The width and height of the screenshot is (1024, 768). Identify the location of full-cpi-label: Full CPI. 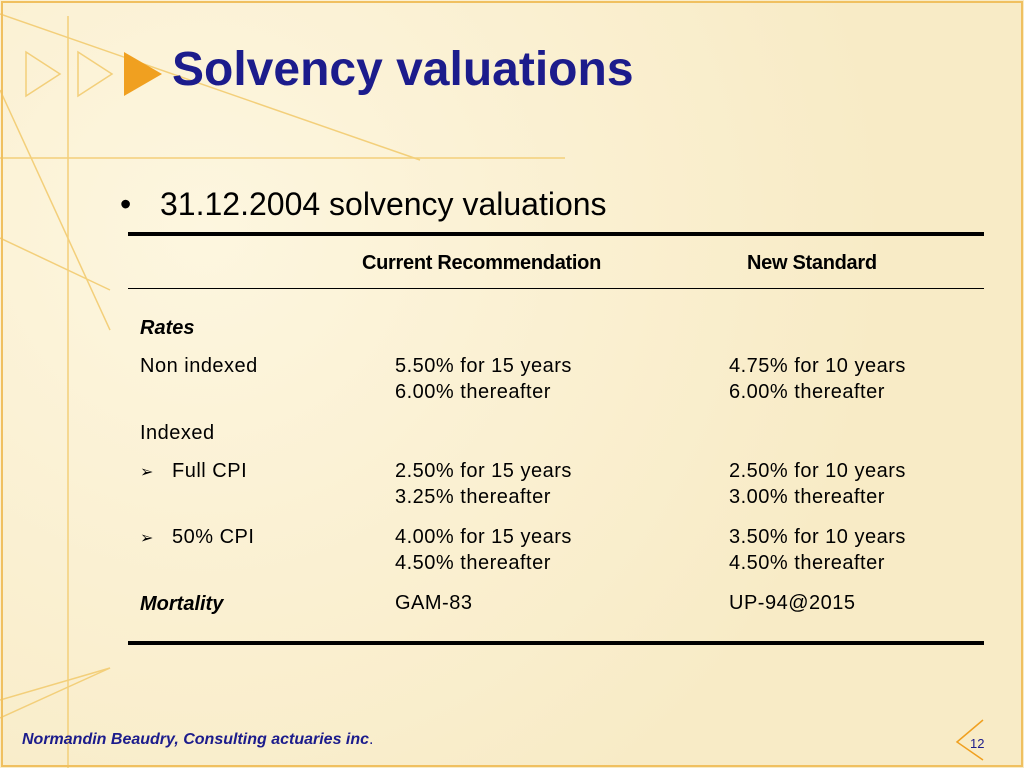
(210, 471).